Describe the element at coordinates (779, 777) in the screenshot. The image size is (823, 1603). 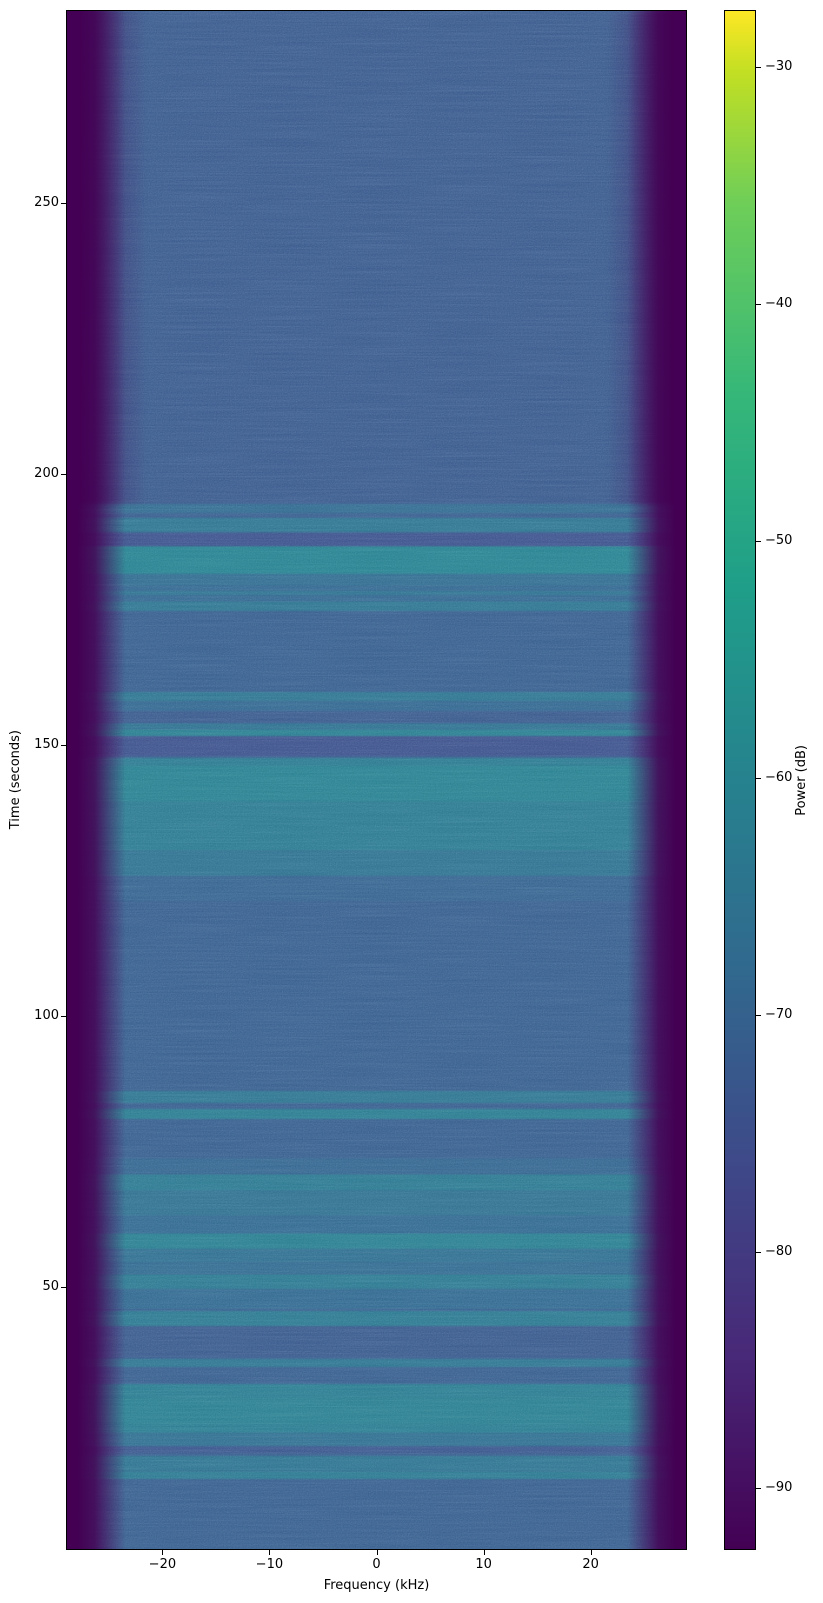
I see `colorbar-tick-label: −60` at that location.